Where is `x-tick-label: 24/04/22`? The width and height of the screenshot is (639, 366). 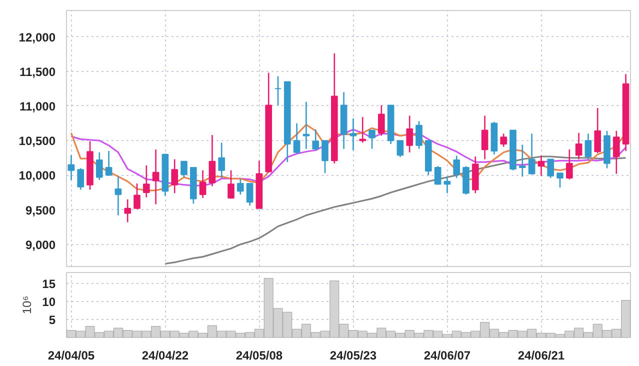 x-tick-label: 24/04/22 is located at coordinates (165, 355).